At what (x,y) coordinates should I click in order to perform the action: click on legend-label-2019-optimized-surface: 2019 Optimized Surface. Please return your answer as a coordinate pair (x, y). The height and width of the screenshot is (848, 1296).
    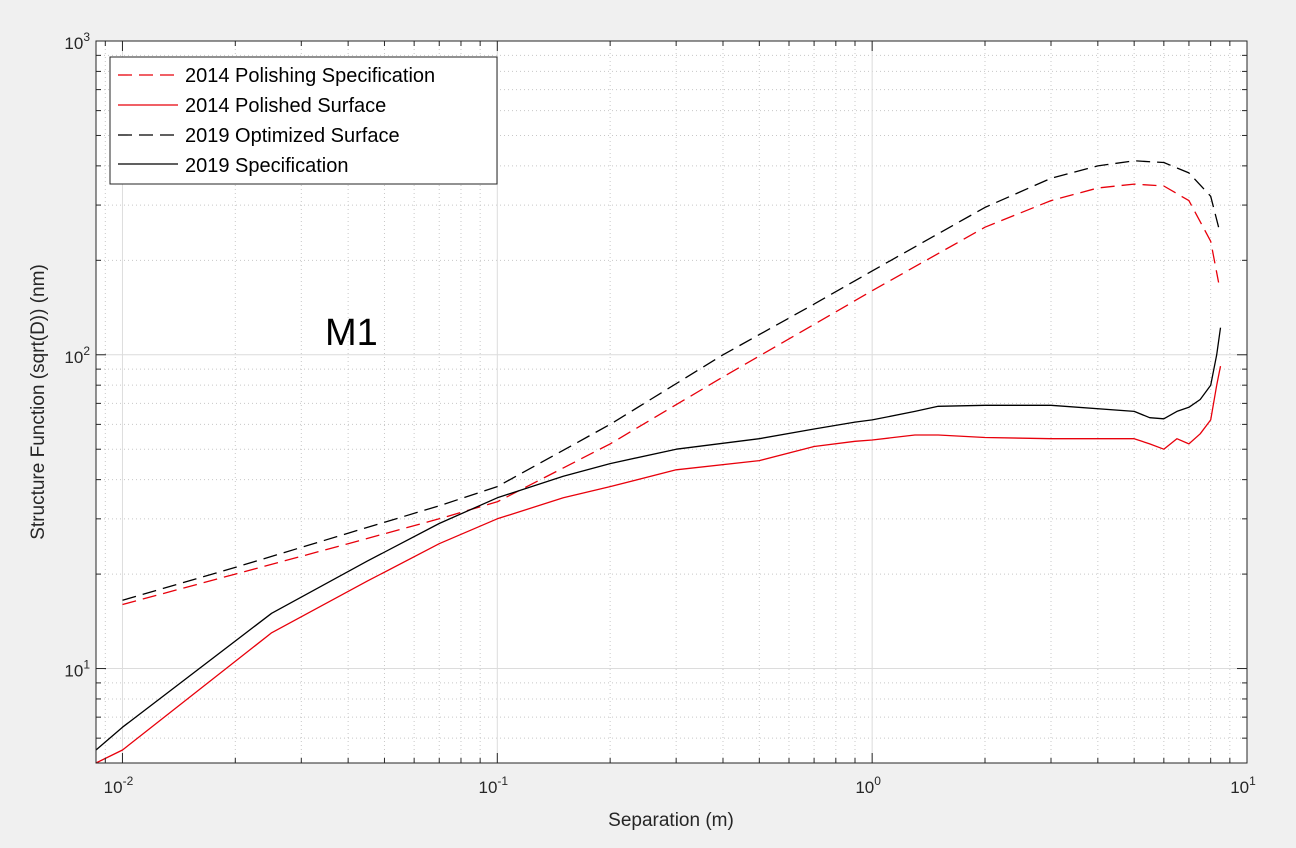
    Looking at the image, I should click on (292, 136).